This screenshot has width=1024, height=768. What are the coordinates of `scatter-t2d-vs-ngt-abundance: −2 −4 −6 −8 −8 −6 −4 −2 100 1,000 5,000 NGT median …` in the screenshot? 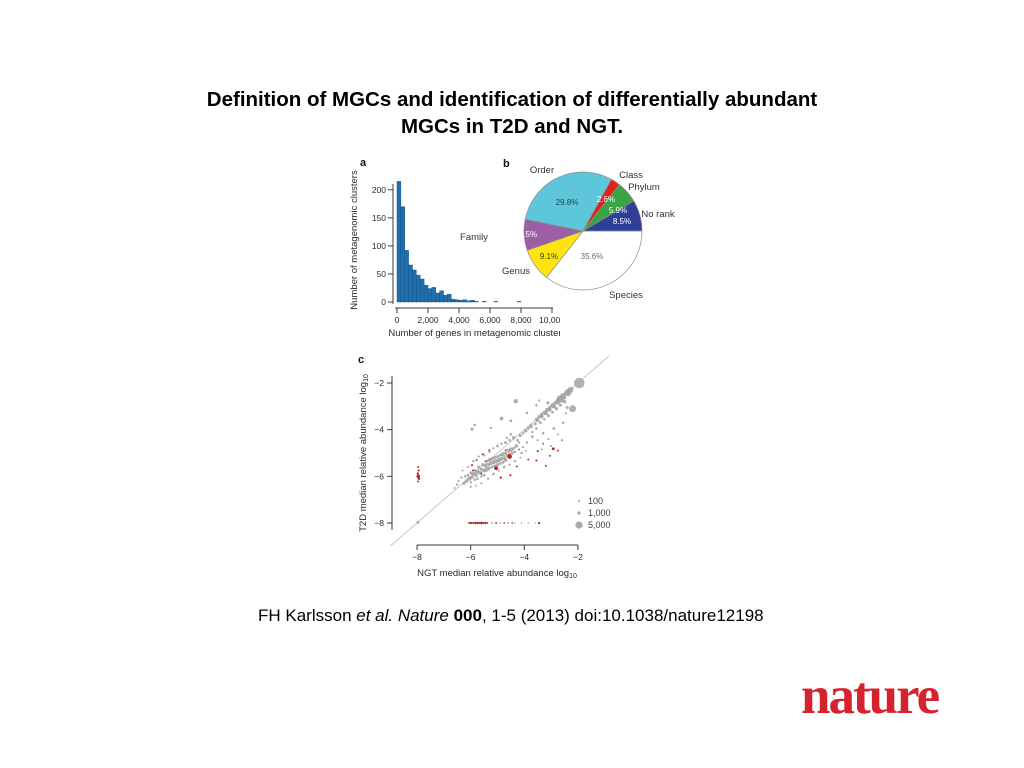 It's located at (484, 467).